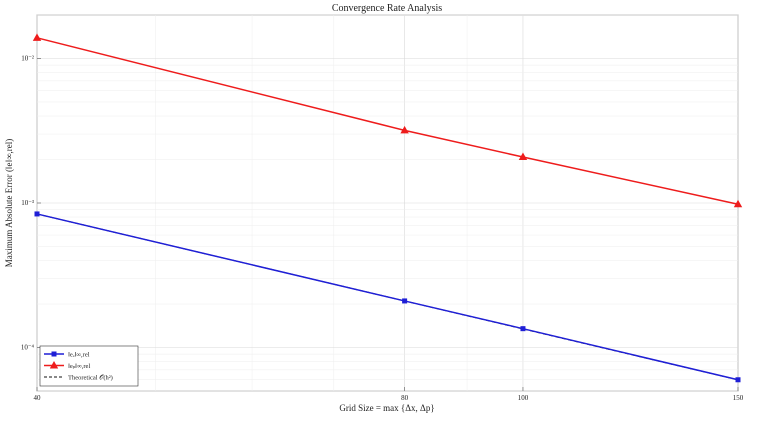  I want to click on x-ticks: 40 80 100 150, so click(389, 394).